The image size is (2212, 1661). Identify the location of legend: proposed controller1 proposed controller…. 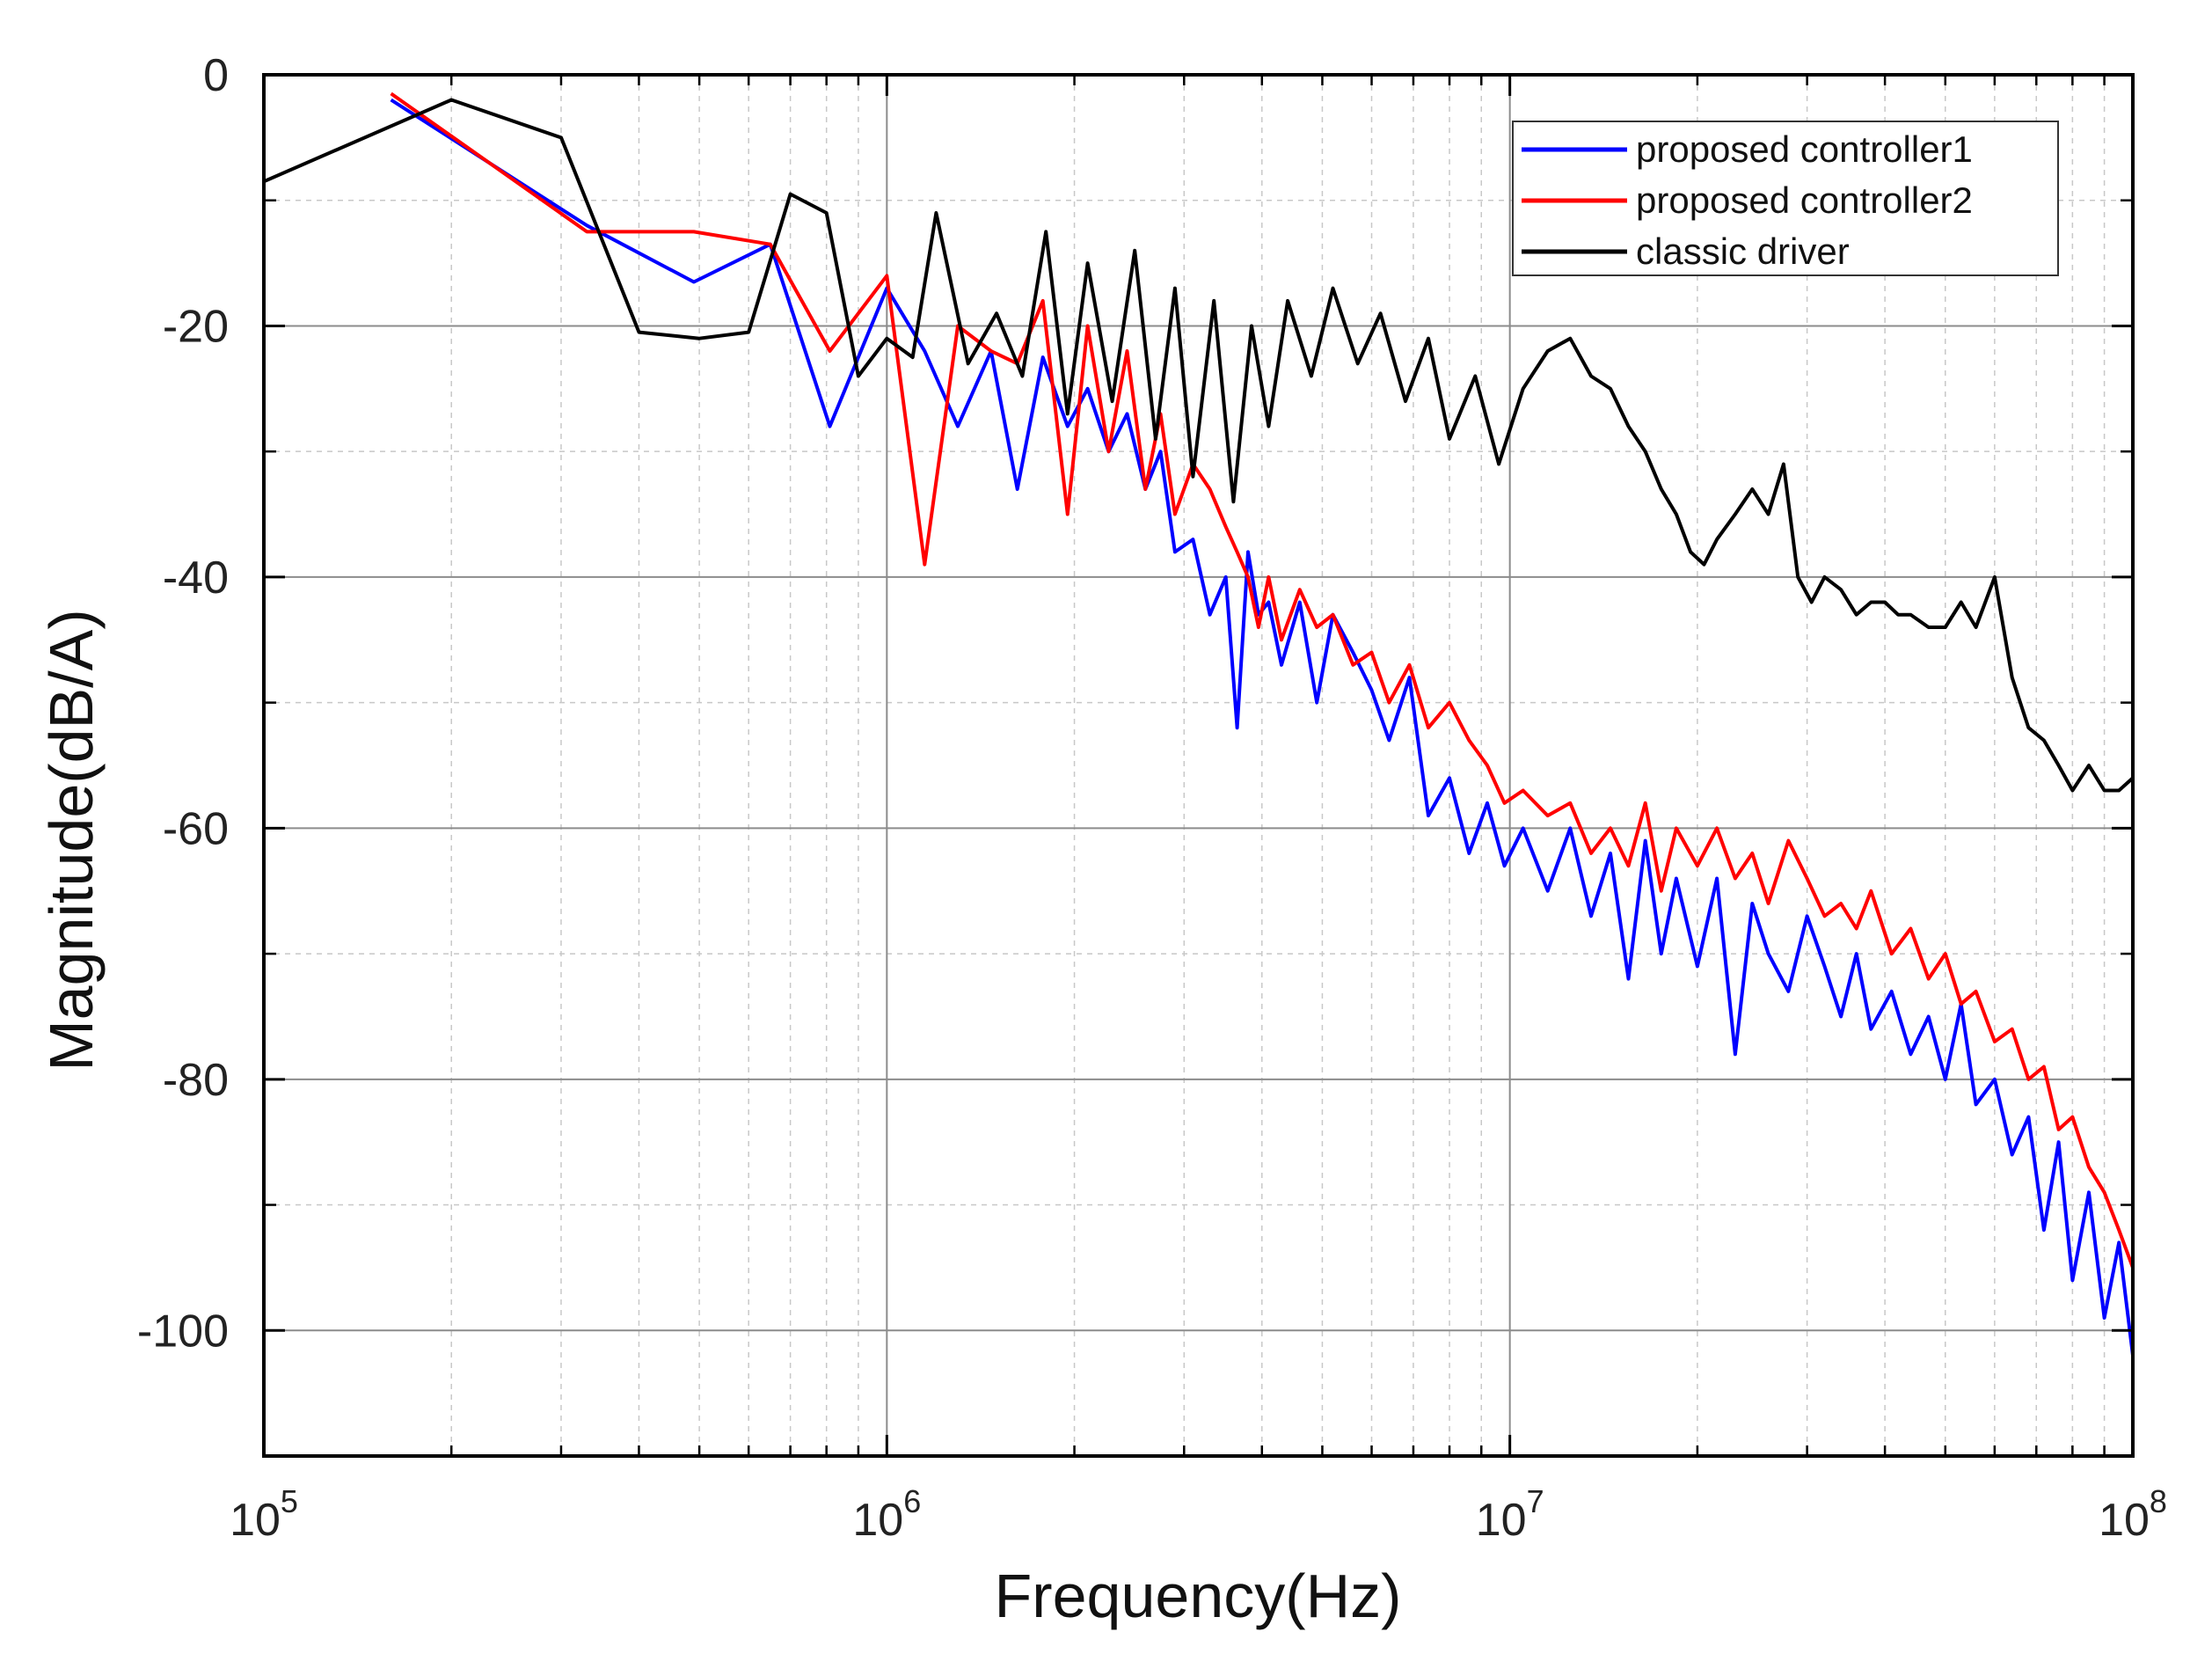
(1785, 198).